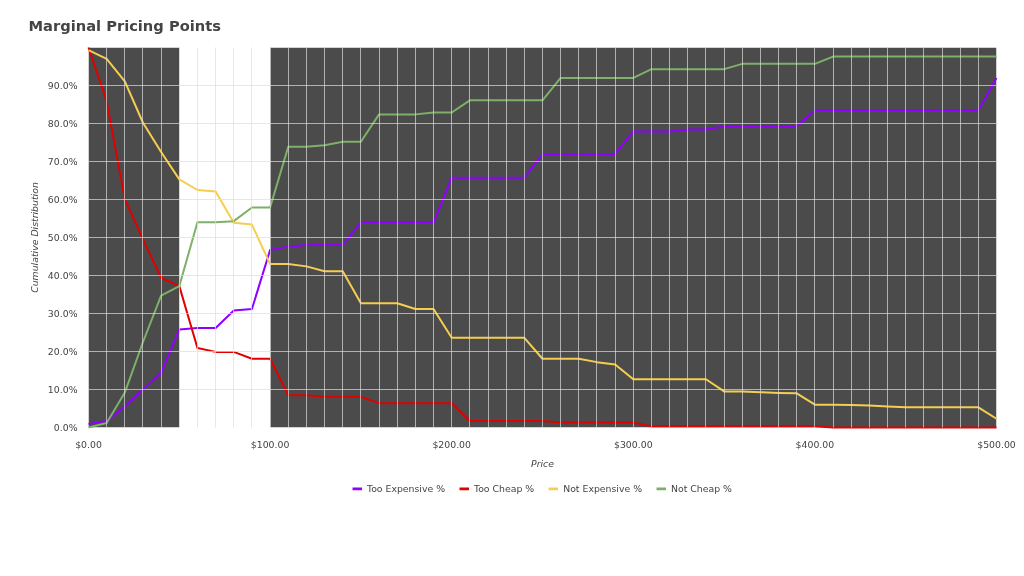 The image size is (1024, 576). Describe the element at coordinates (270, 444) in the screenshot. I see `x-tick-label: $100.00` at that location.